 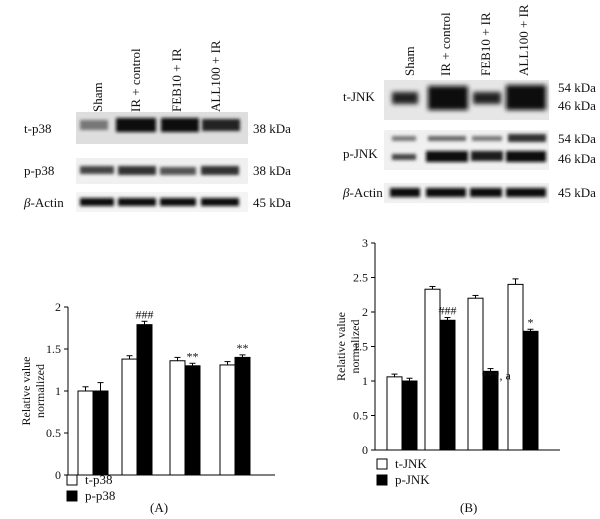 I want to click on blot-beta-actin-a, so click(x=162, y=202).